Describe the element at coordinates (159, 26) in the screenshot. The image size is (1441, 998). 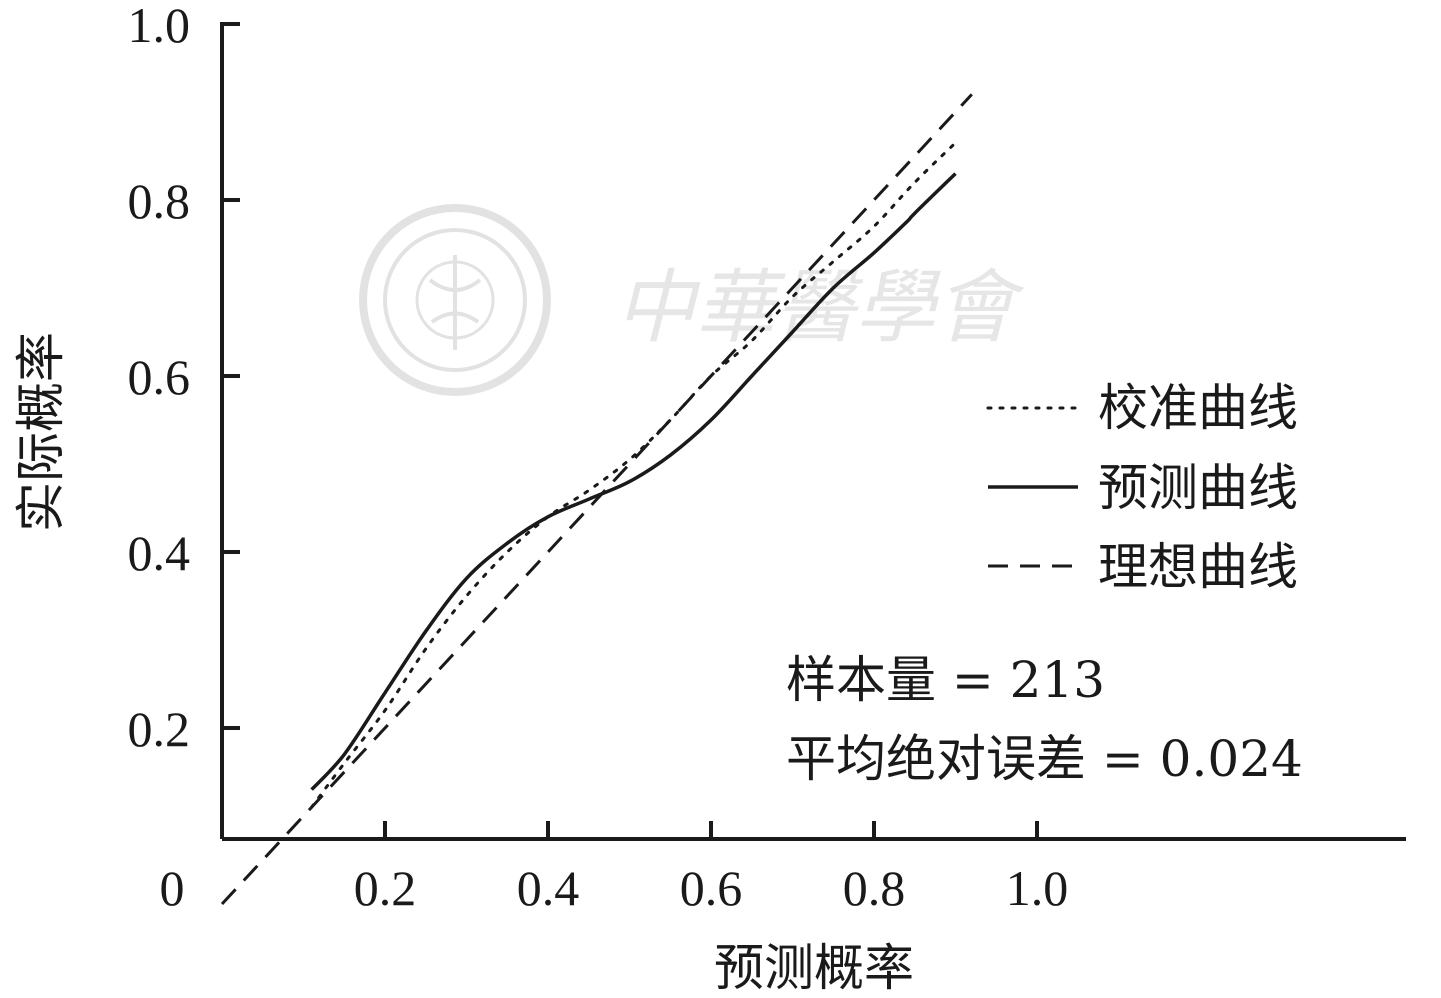
I see `y-tick-label: 1.0` at that location.